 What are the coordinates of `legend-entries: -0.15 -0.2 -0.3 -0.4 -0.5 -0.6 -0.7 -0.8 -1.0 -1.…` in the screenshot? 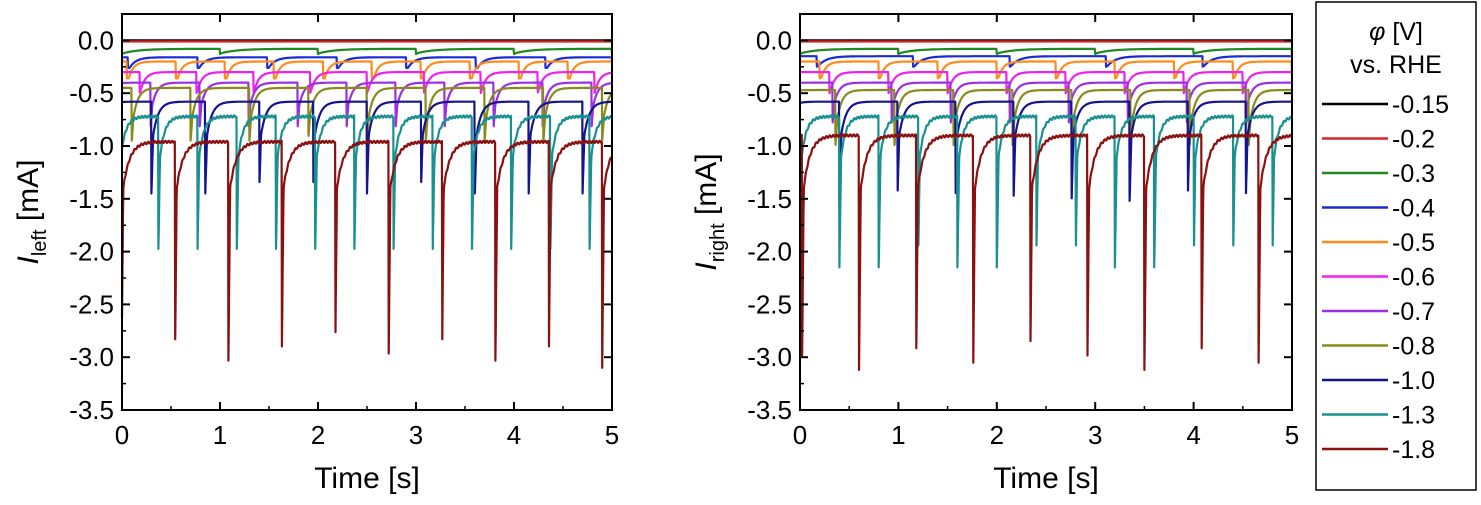 It's located at (1385, 277).